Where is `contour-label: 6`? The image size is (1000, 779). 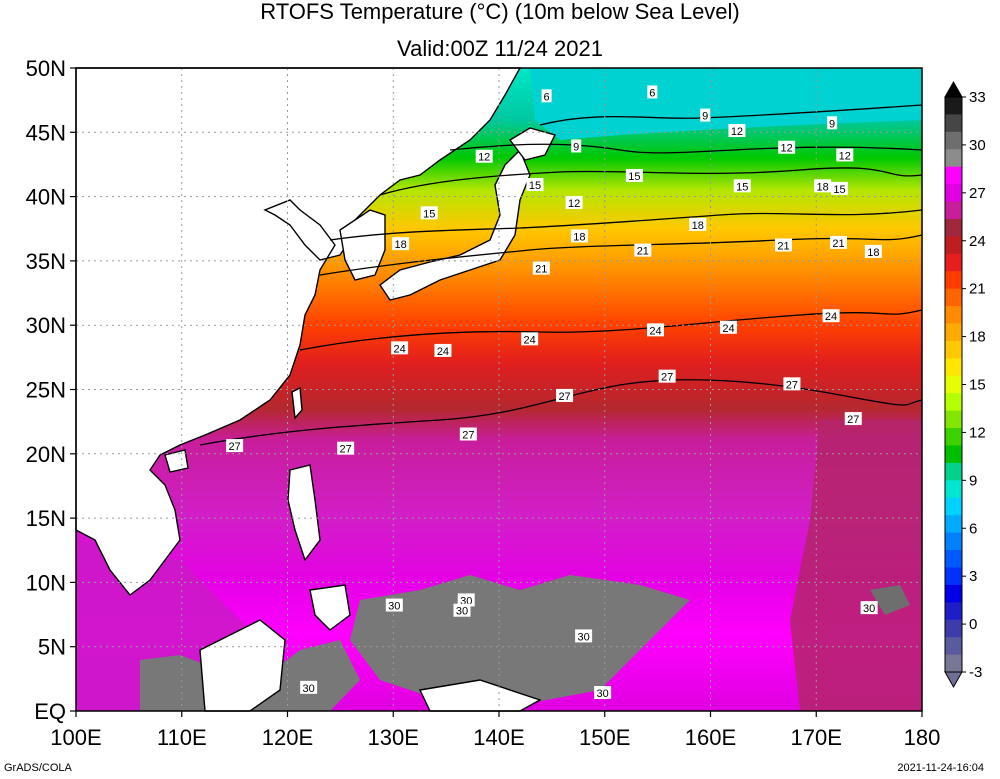
contour-label: 6 is located at coordinates (546, 96).